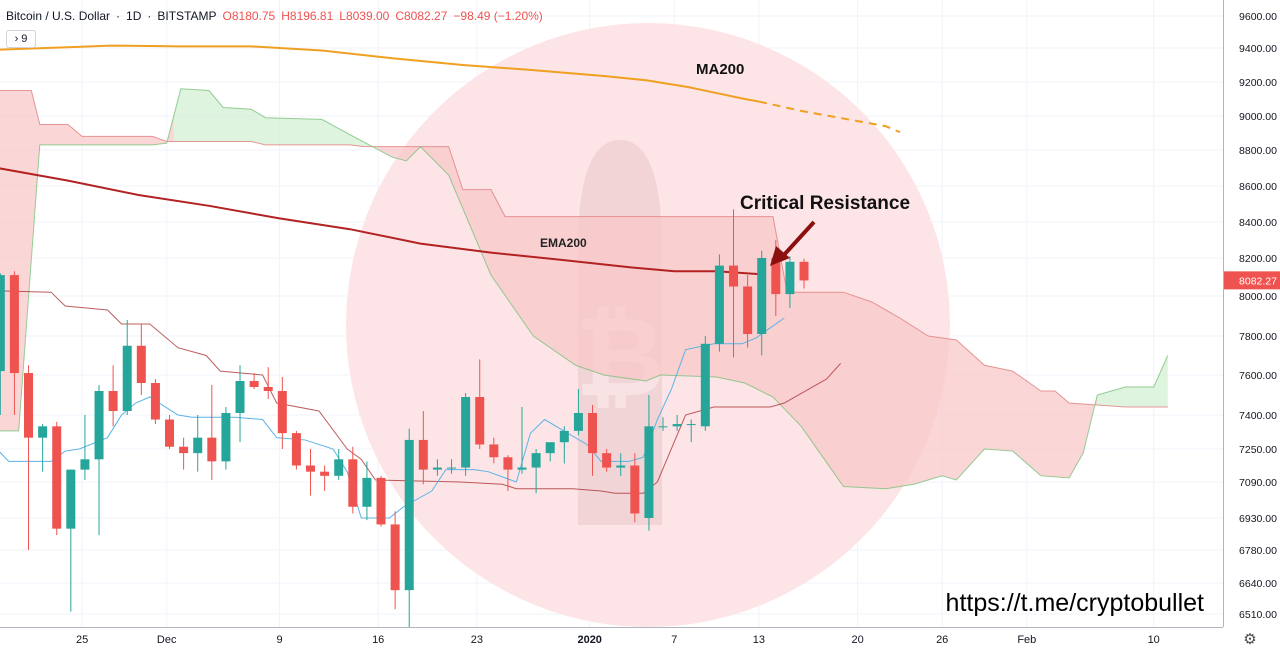  What do you see at coordinates (1258, 519) in the screenshot?
I see `price-tick-label: 6930.00` at bounding box center [1258, 519].